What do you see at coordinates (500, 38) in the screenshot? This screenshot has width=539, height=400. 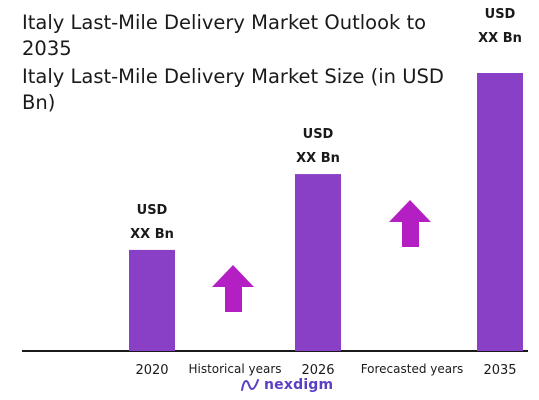 I see `bar-value-label-2035: XX Bn` at bounding box center [500, 38].